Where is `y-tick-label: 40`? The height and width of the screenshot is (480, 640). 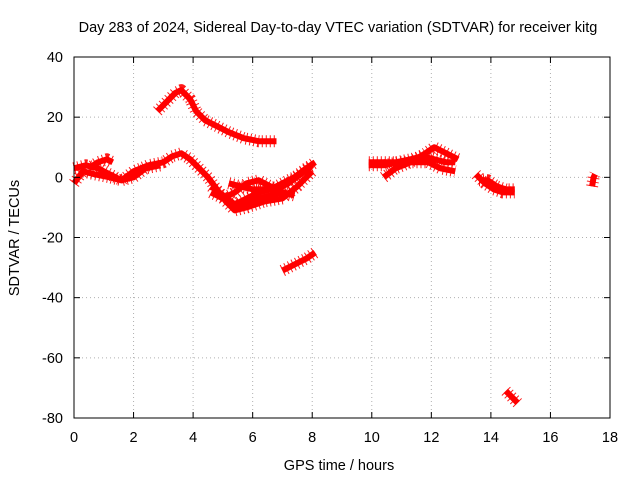
y-tick-label: 40 is located at coordinates (55, 58).